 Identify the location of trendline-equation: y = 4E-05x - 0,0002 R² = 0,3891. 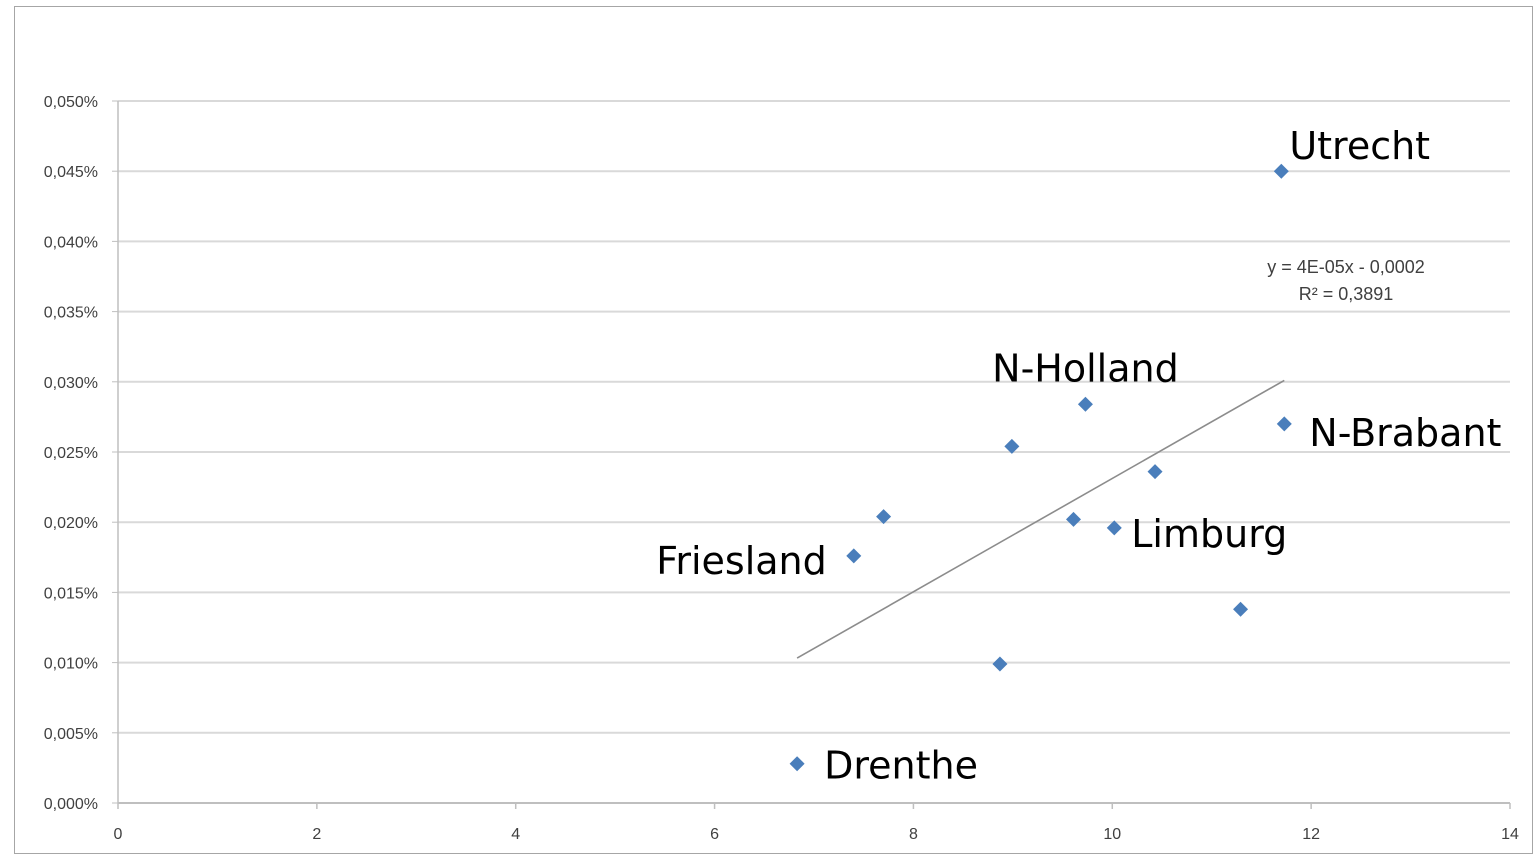
(1346, 280).